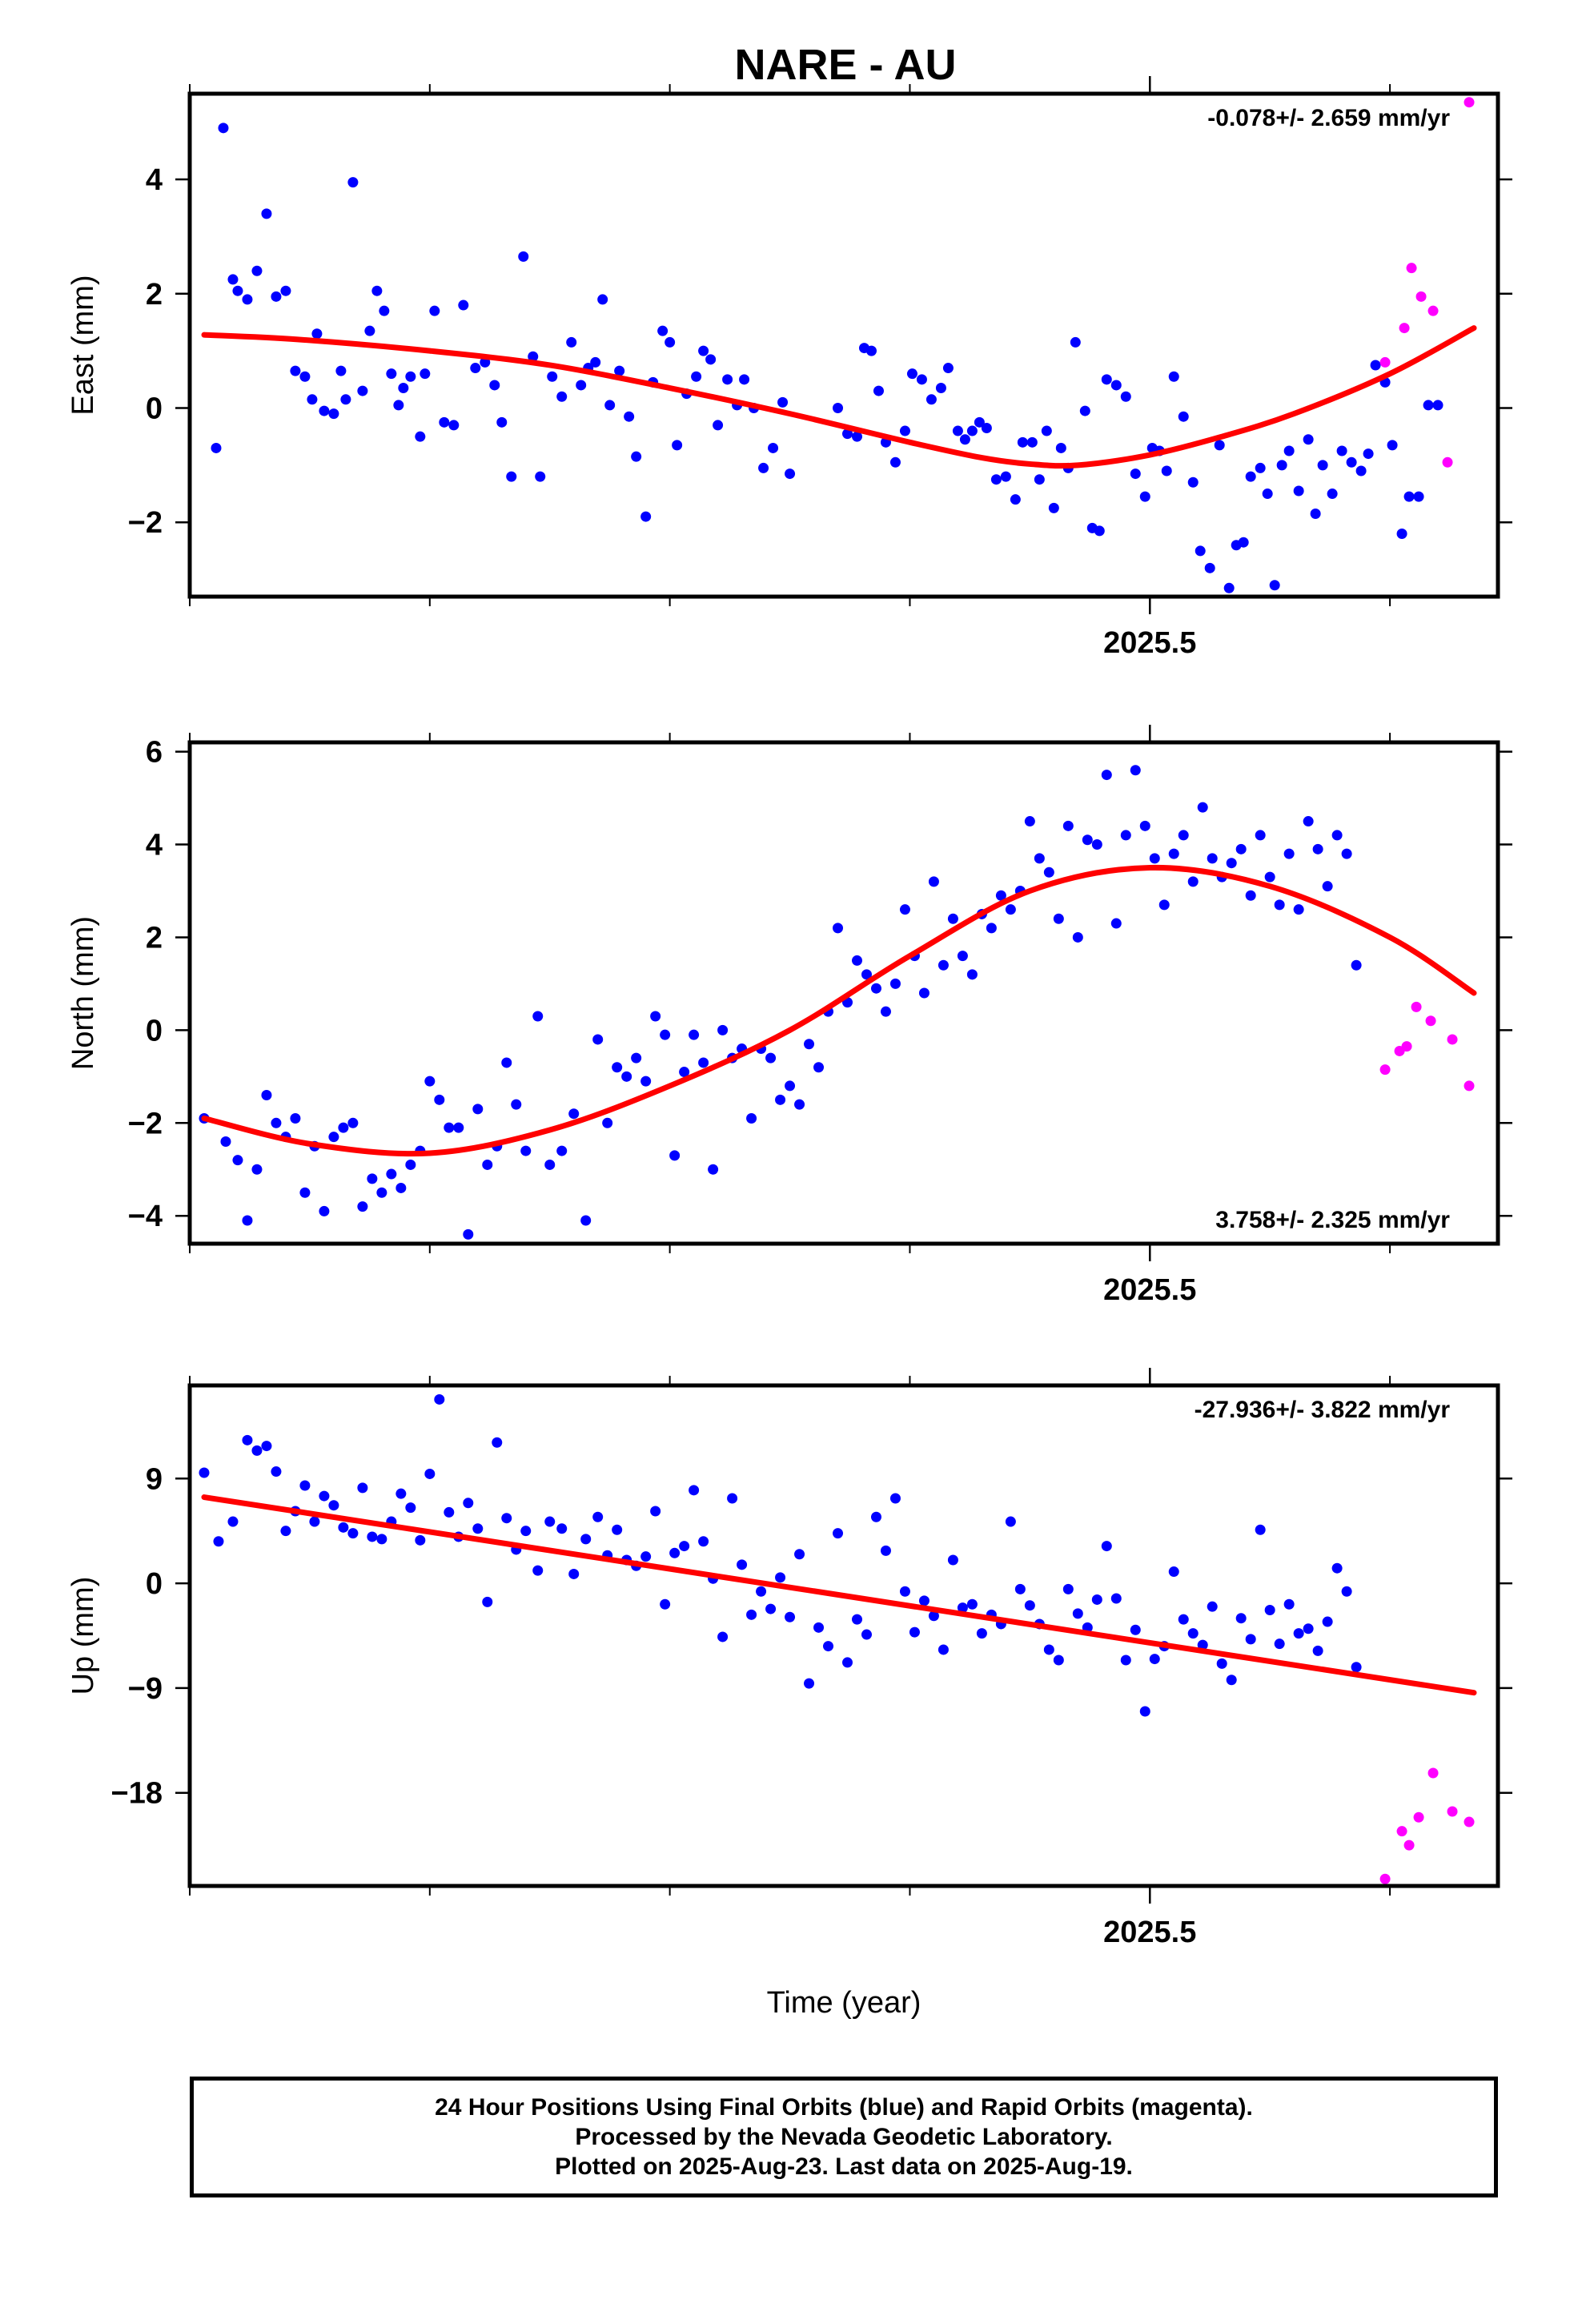 This screenshot has width=1582, height=2324. What do you see at coordinates (1385, 1070) in the screenshot?
I see `north-rapid-point` at bounding box center [1385, 1070].